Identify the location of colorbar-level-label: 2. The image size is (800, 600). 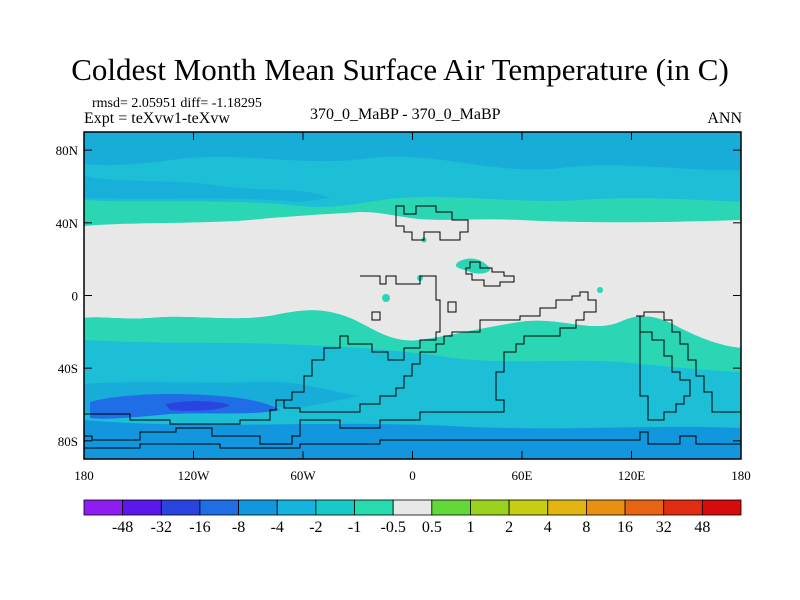
(509, 527).